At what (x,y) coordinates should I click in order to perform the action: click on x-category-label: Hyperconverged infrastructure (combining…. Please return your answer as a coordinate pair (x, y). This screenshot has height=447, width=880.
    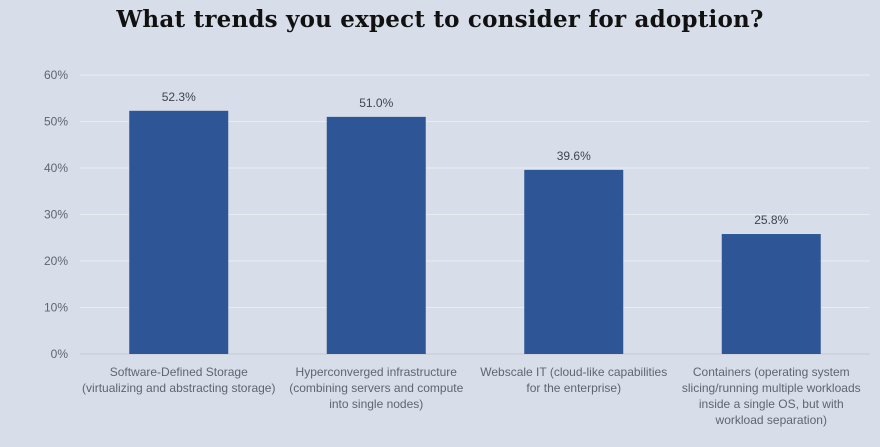
    Looking at the image, I should click on (376, 388).